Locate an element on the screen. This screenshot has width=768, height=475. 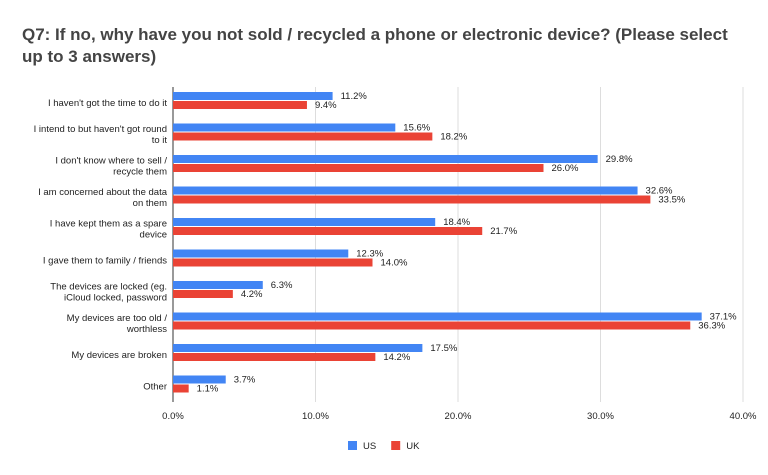
value-label: 12.3% is located at coordinates (369, 254).